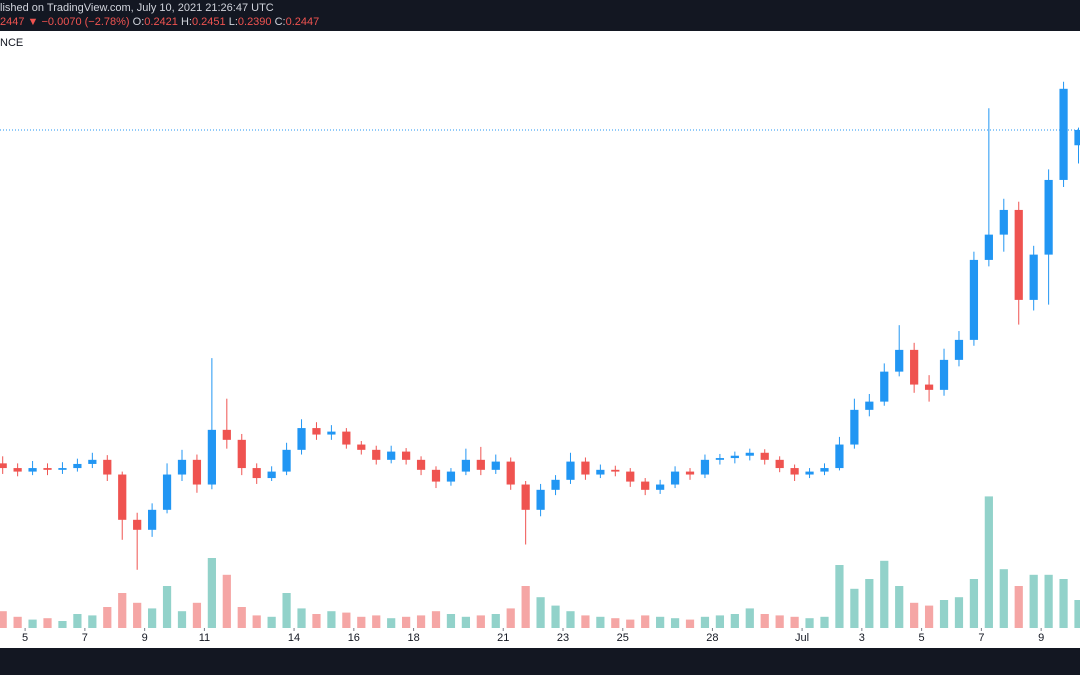 Image resolution: width=1080 pixels, height=675 pixels. I want to click on x-tick-label: 21, so click(503, 638).